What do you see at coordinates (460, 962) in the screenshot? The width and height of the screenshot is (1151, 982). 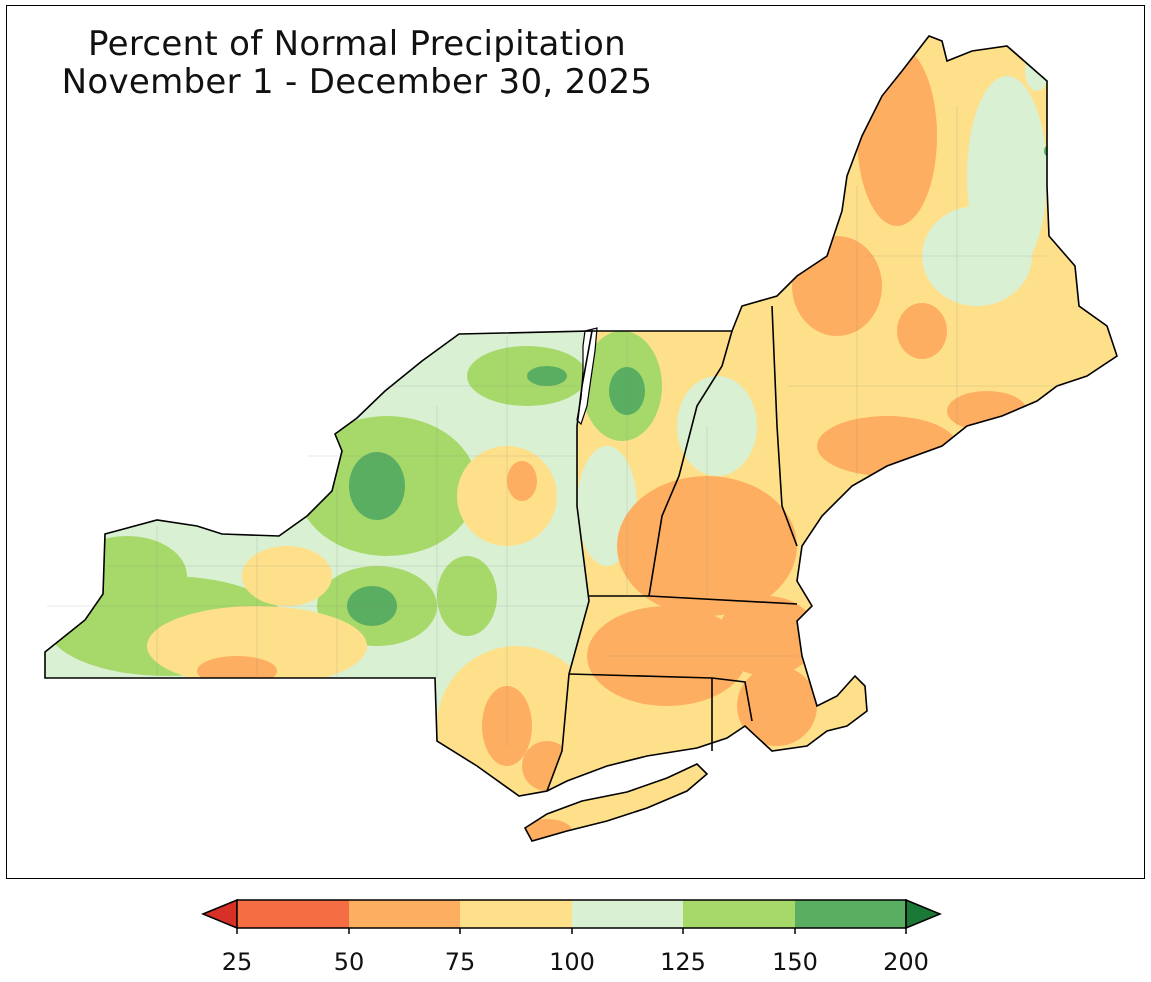 I see `colorbar-tick-label: 75` at bounding box center [460, 962].